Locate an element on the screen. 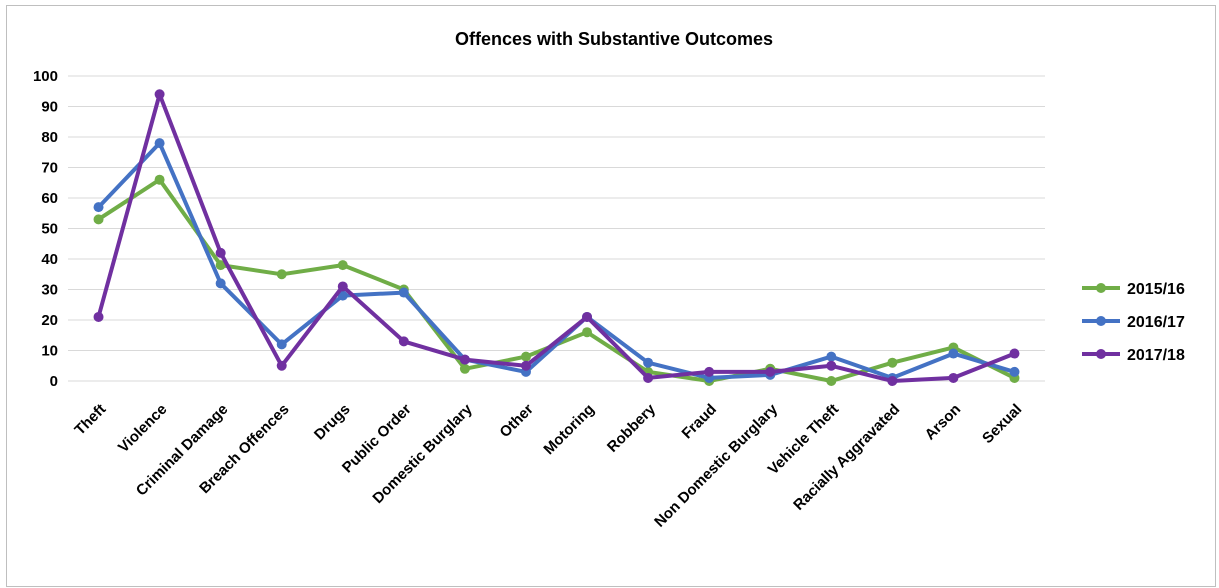  x-tick-label: Sexual is located at coordinates (1002, 424).